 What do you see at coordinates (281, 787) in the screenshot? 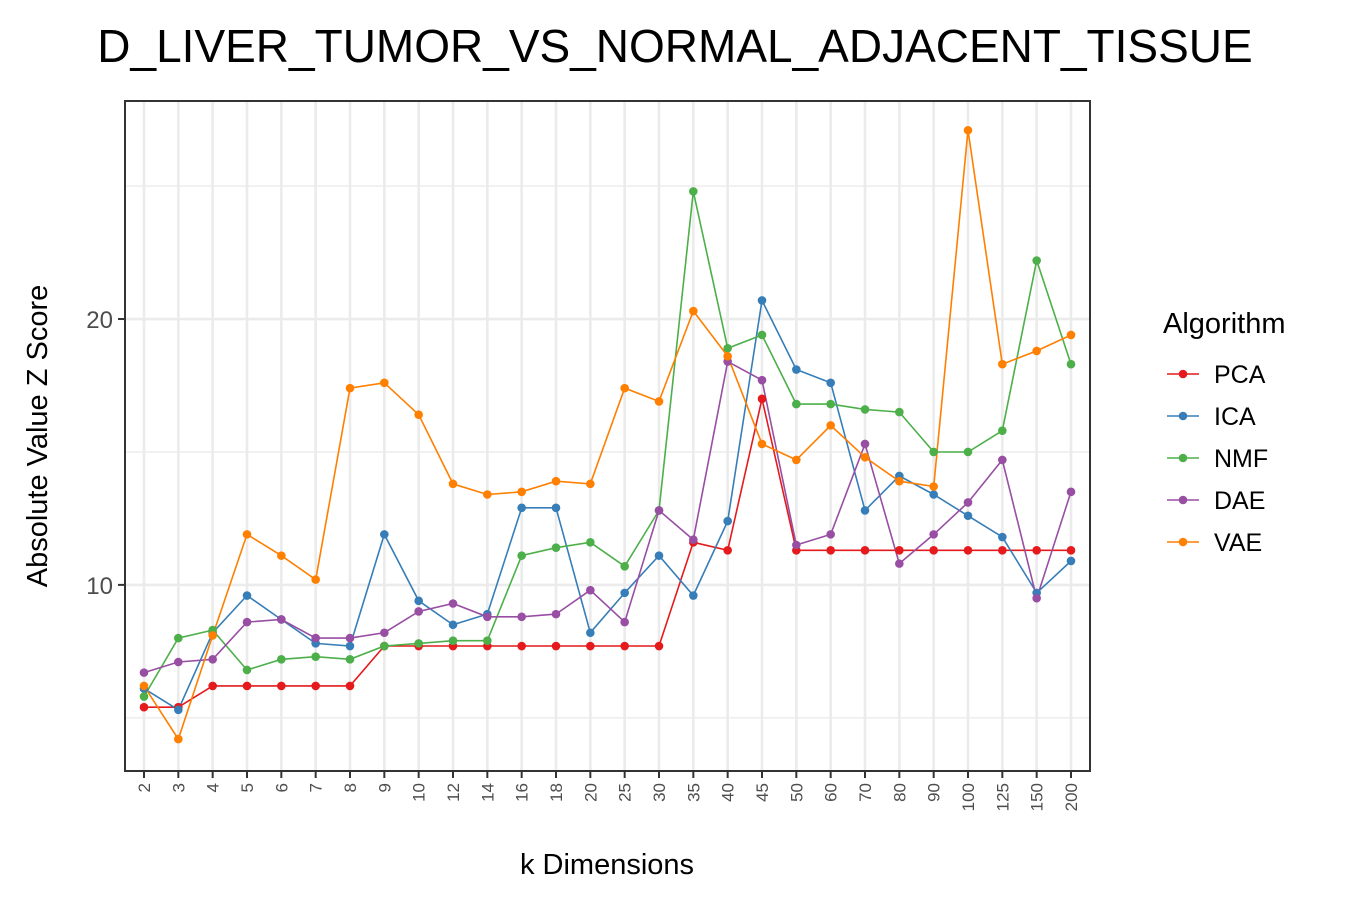
I see `x-tick-label: 6` at bounding box center [281, 787].